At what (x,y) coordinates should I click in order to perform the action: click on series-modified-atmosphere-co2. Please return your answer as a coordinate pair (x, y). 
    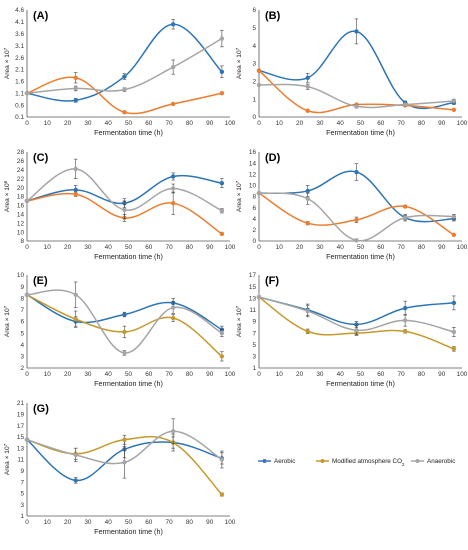
    Looking at the image, I should click on (356, 214).